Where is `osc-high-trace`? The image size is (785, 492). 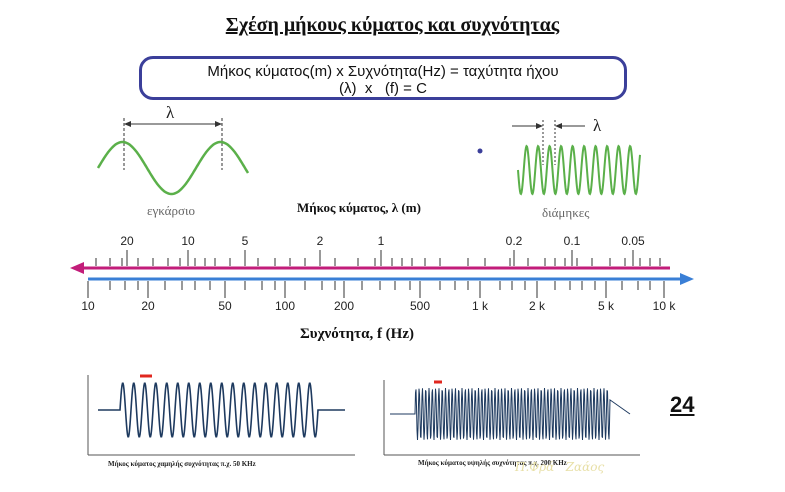
osc-high-trace is located at coordinates (510, 414).